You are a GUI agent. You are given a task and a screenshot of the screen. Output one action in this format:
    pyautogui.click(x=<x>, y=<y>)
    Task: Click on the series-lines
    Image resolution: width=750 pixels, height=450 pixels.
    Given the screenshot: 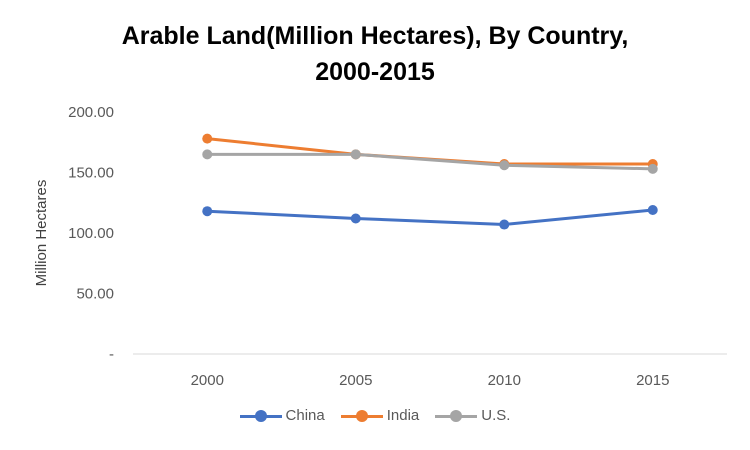 What is the action you would take?
    pyautogui.click(x=430, y=182)
    